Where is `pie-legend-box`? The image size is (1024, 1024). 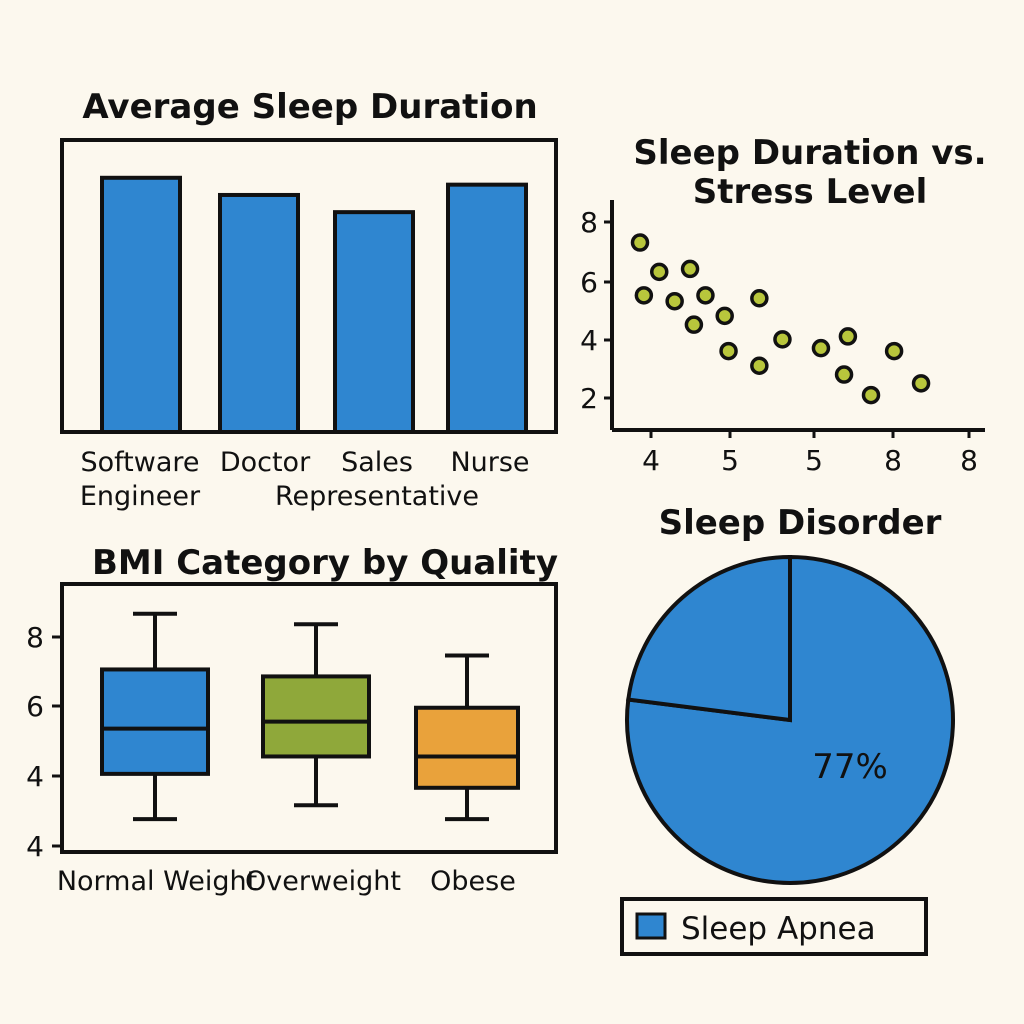
pie-legend-box is located at coordinates (774, 926).